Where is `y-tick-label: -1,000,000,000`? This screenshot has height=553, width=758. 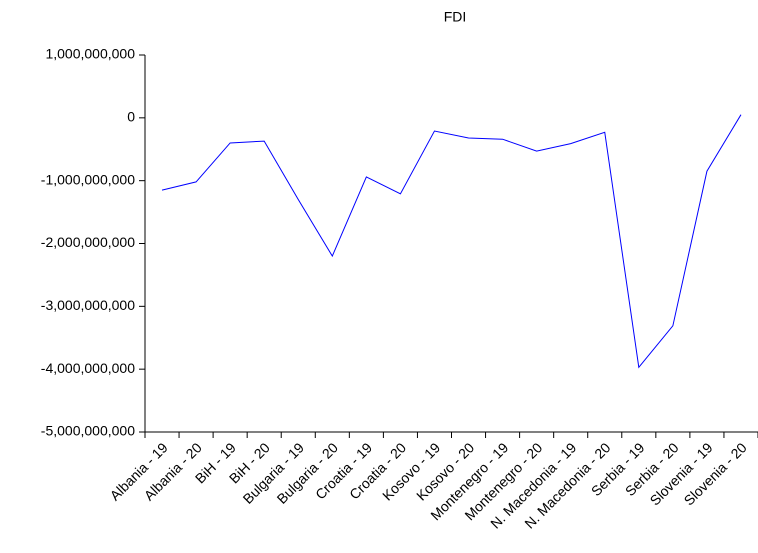 y-tick-label: -1,000,000,000 is located at coordinates (88, 179).